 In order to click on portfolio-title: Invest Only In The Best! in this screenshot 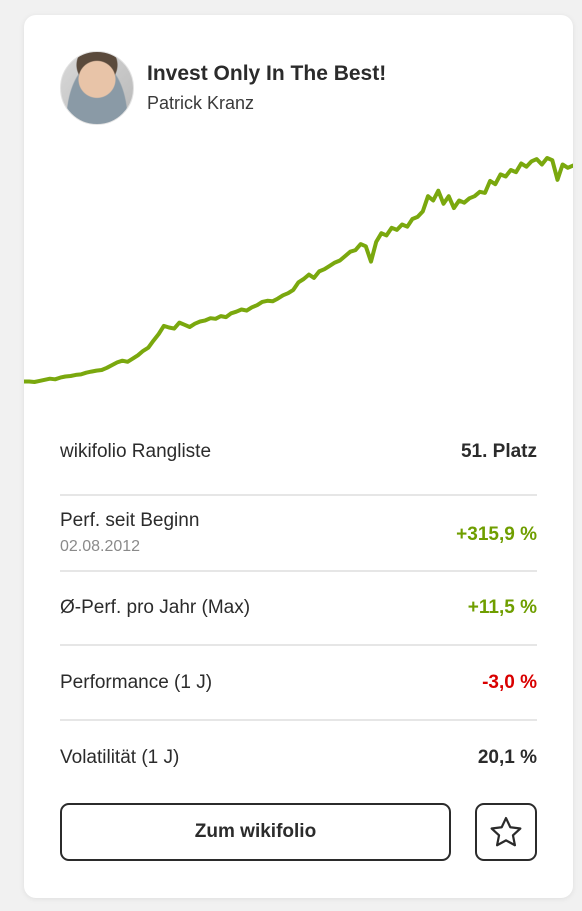, I will do `click(267, 73)`.